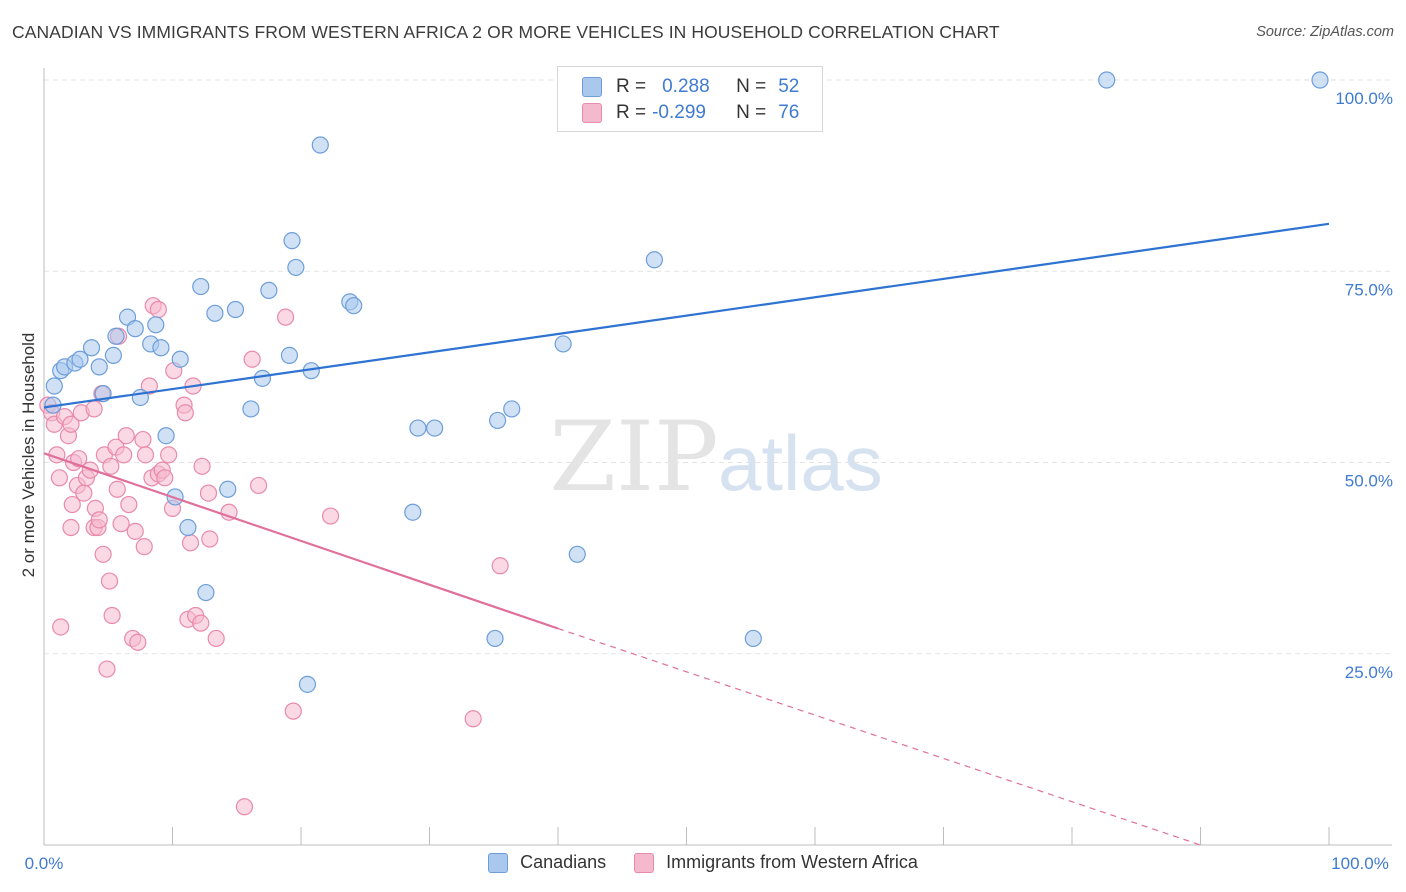  I want to click on legend-n-value: 52, so click(789, 86).